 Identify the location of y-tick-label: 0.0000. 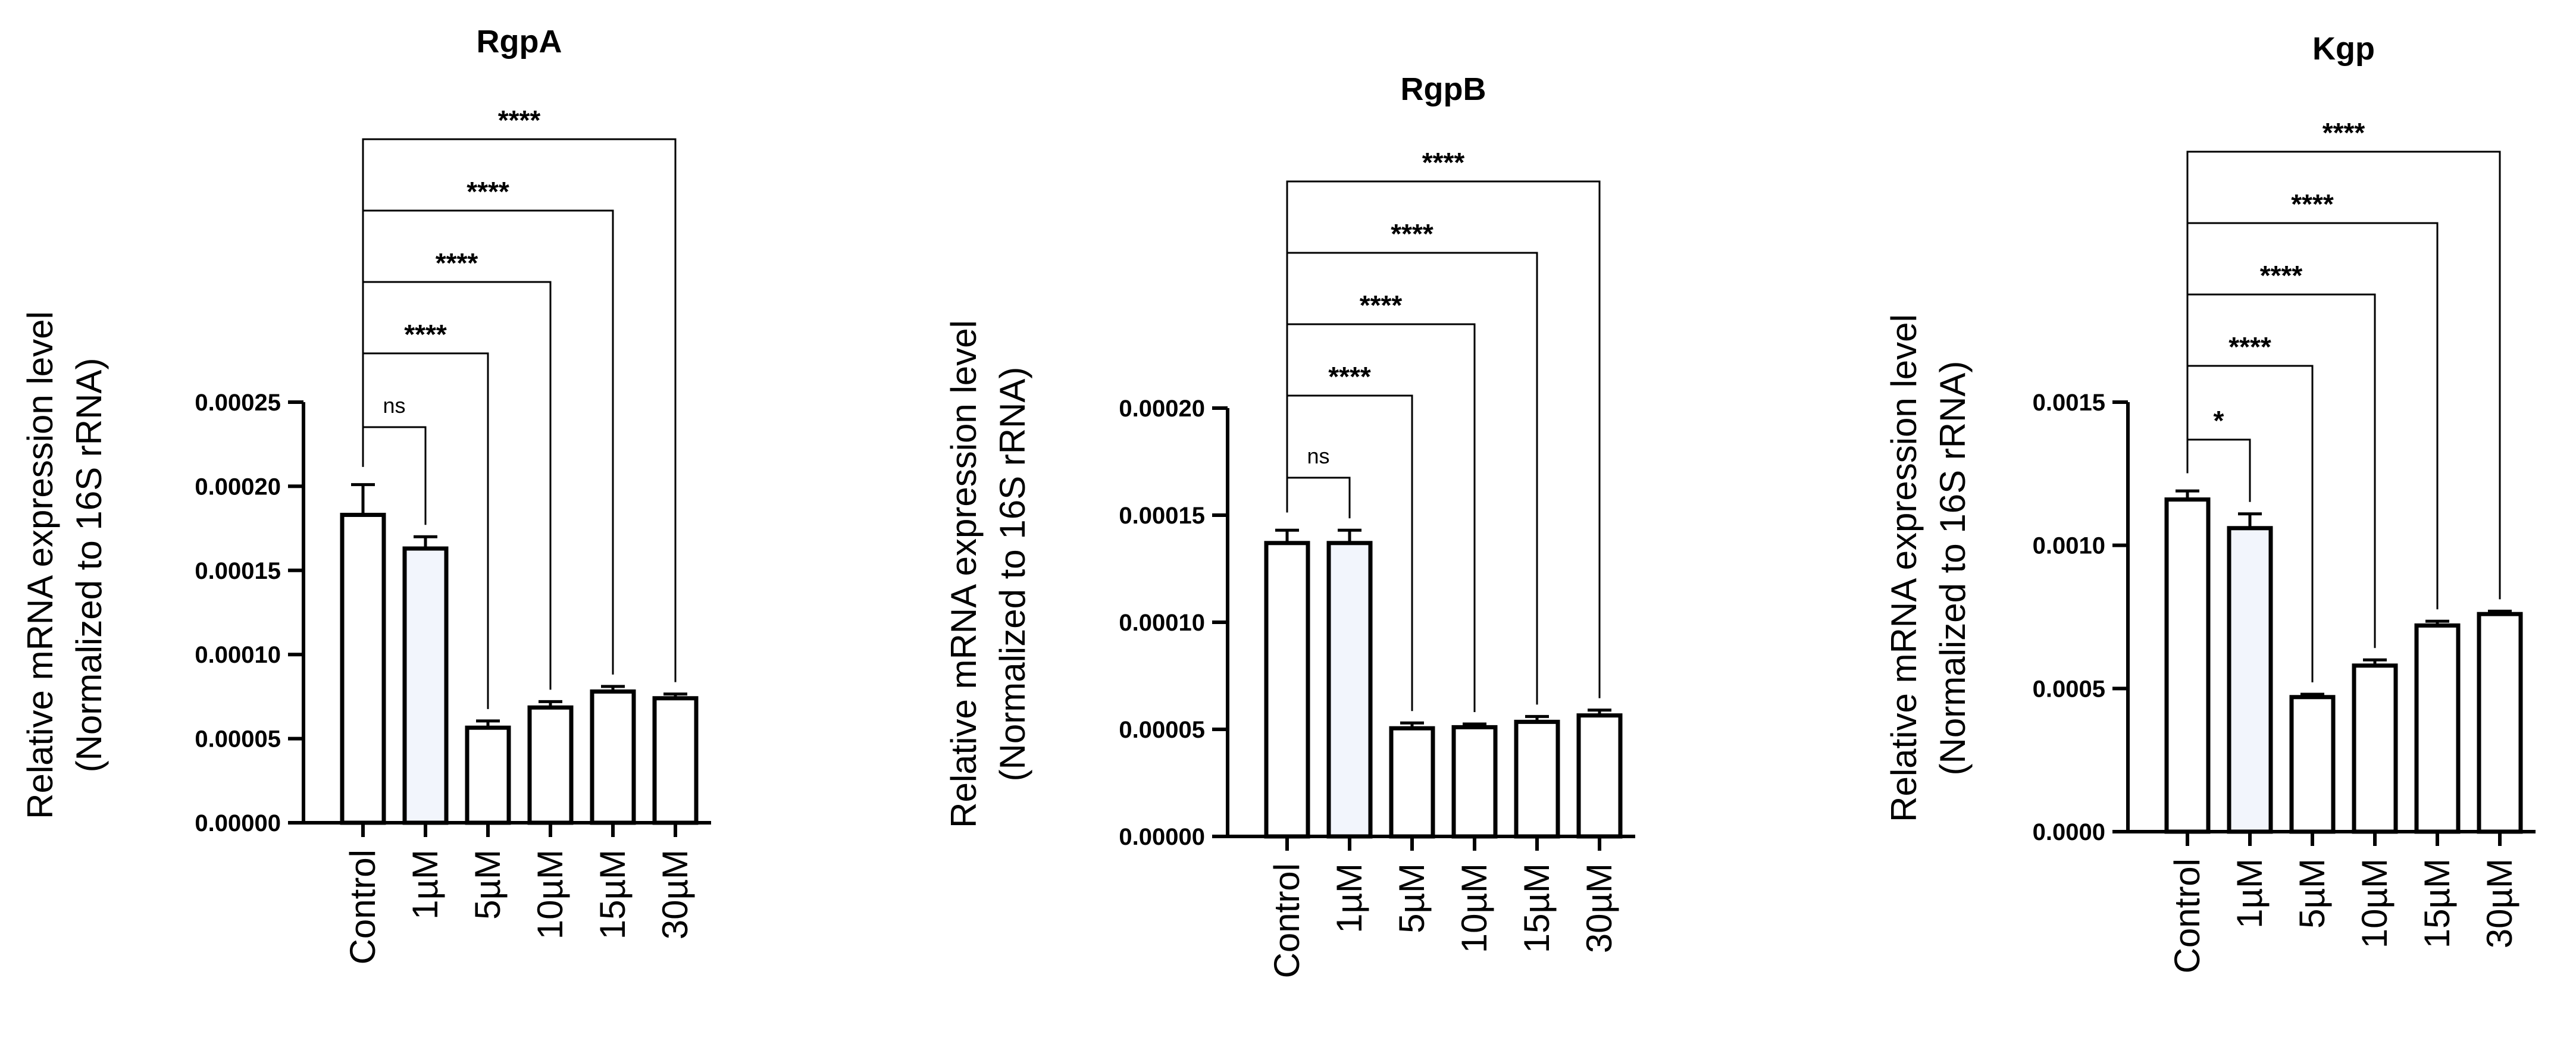
(2069, 832).